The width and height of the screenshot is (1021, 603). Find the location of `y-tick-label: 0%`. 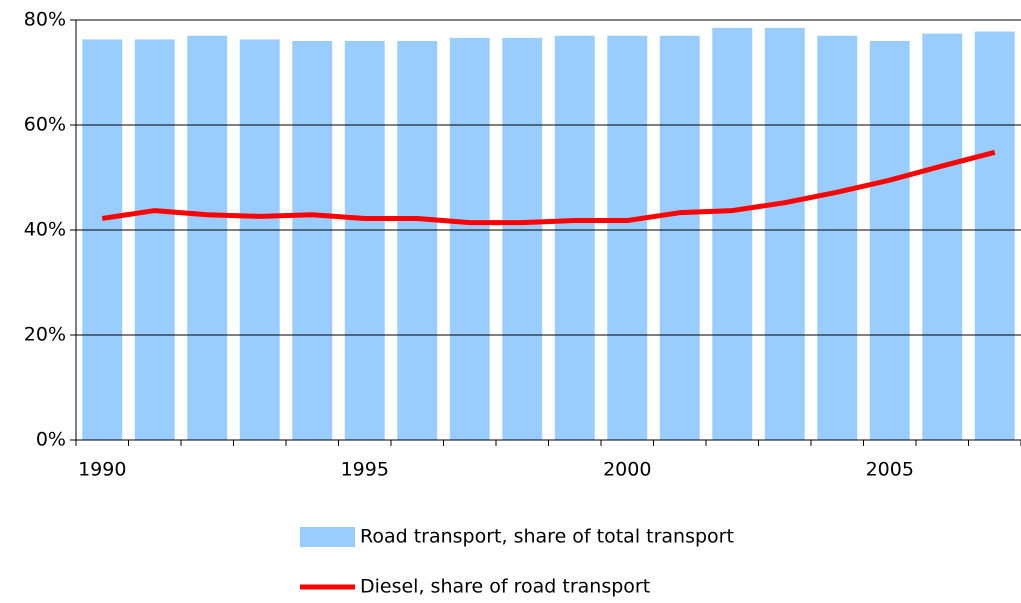

y-tick-label: 0% is located at coordinates (51, 440).